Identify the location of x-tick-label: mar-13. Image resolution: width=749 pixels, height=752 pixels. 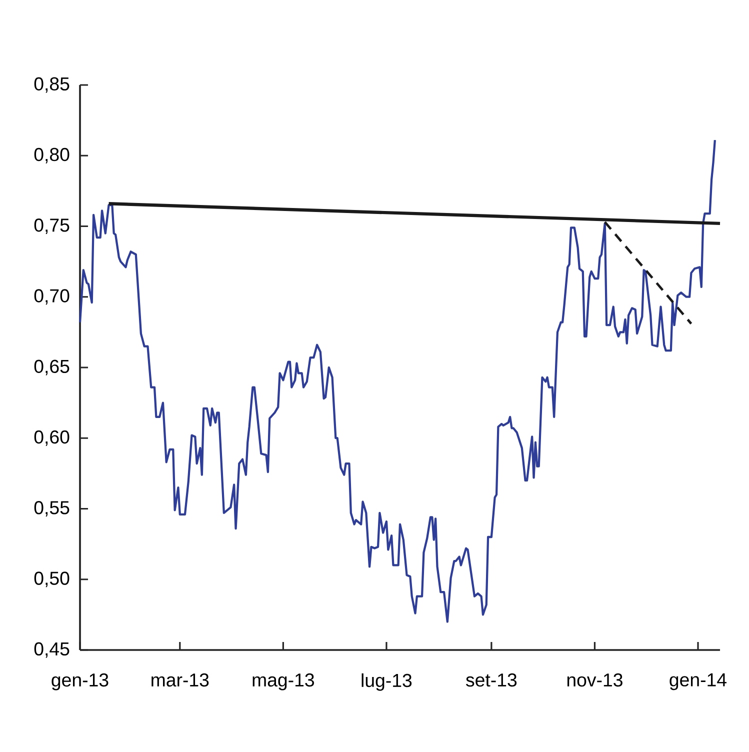
(180, 680).